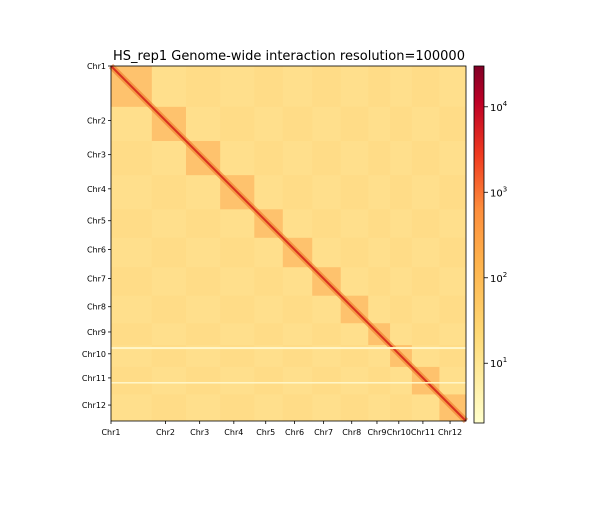  Describe the element at coordinates (199, 432) in the screenshot. I see `x-tick-label: Chr3` at that location.